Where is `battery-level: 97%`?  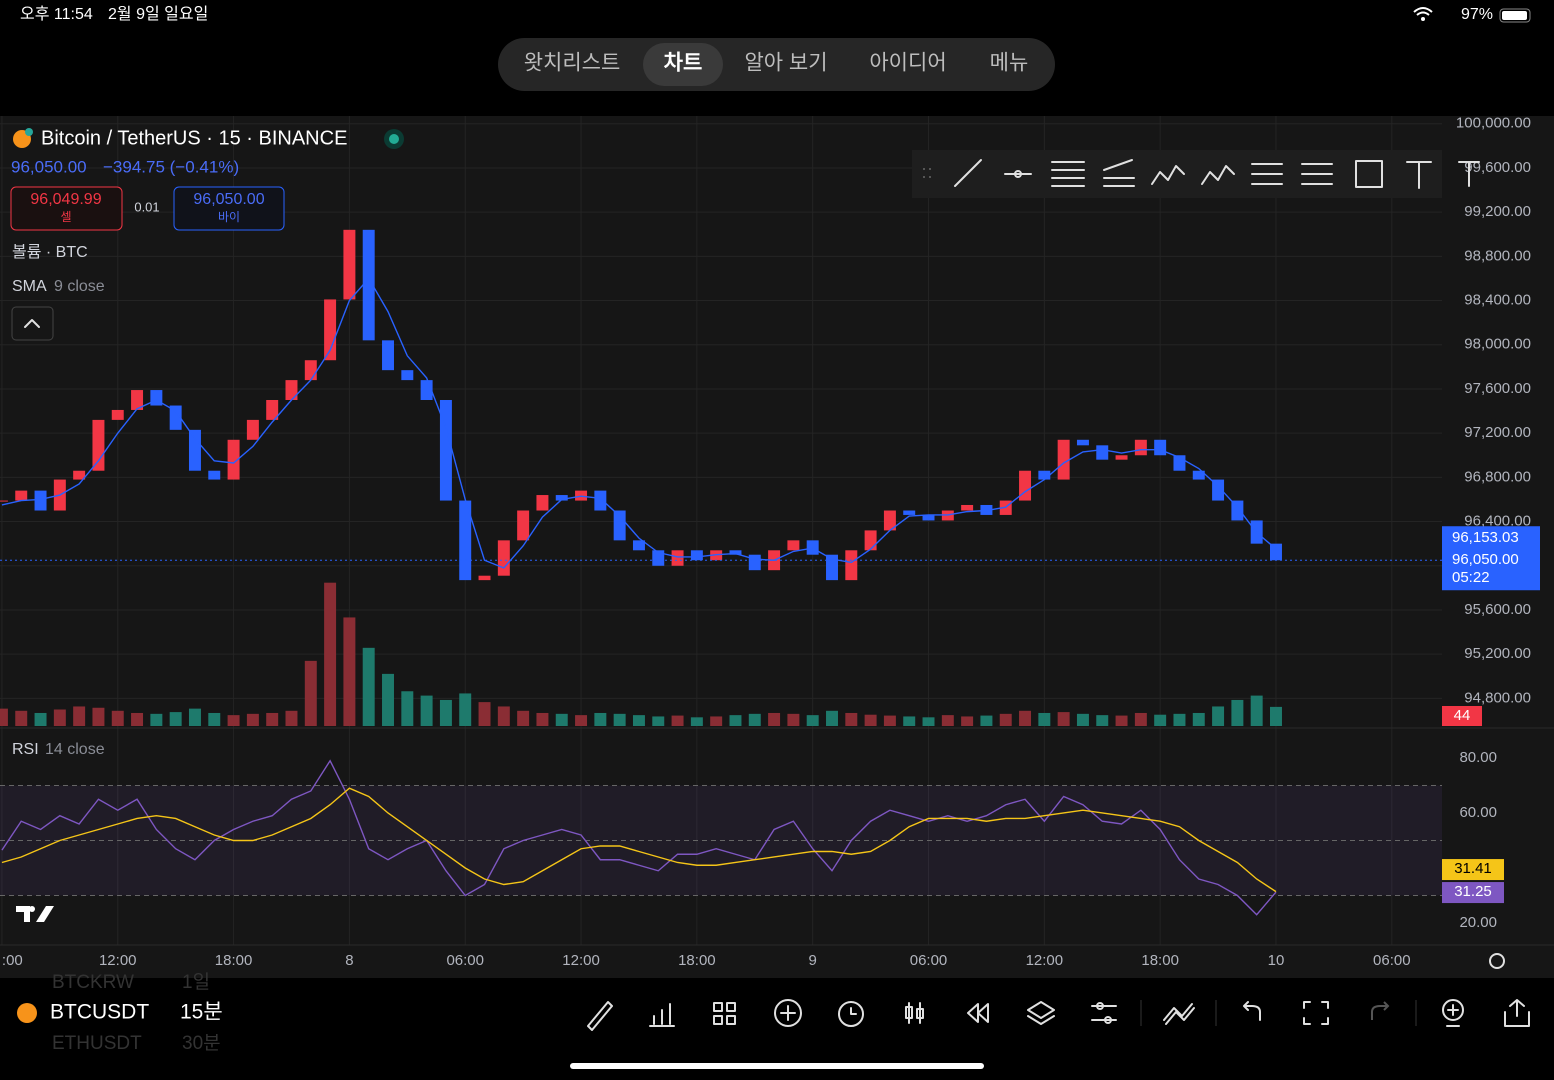 battery-level: 97% is located at coordinates (1477, 14).